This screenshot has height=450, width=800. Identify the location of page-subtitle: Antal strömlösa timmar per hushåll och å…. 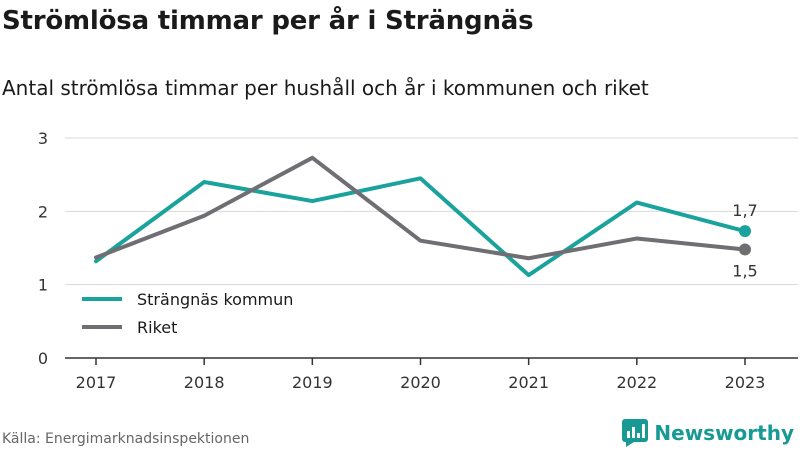
(325, 88).